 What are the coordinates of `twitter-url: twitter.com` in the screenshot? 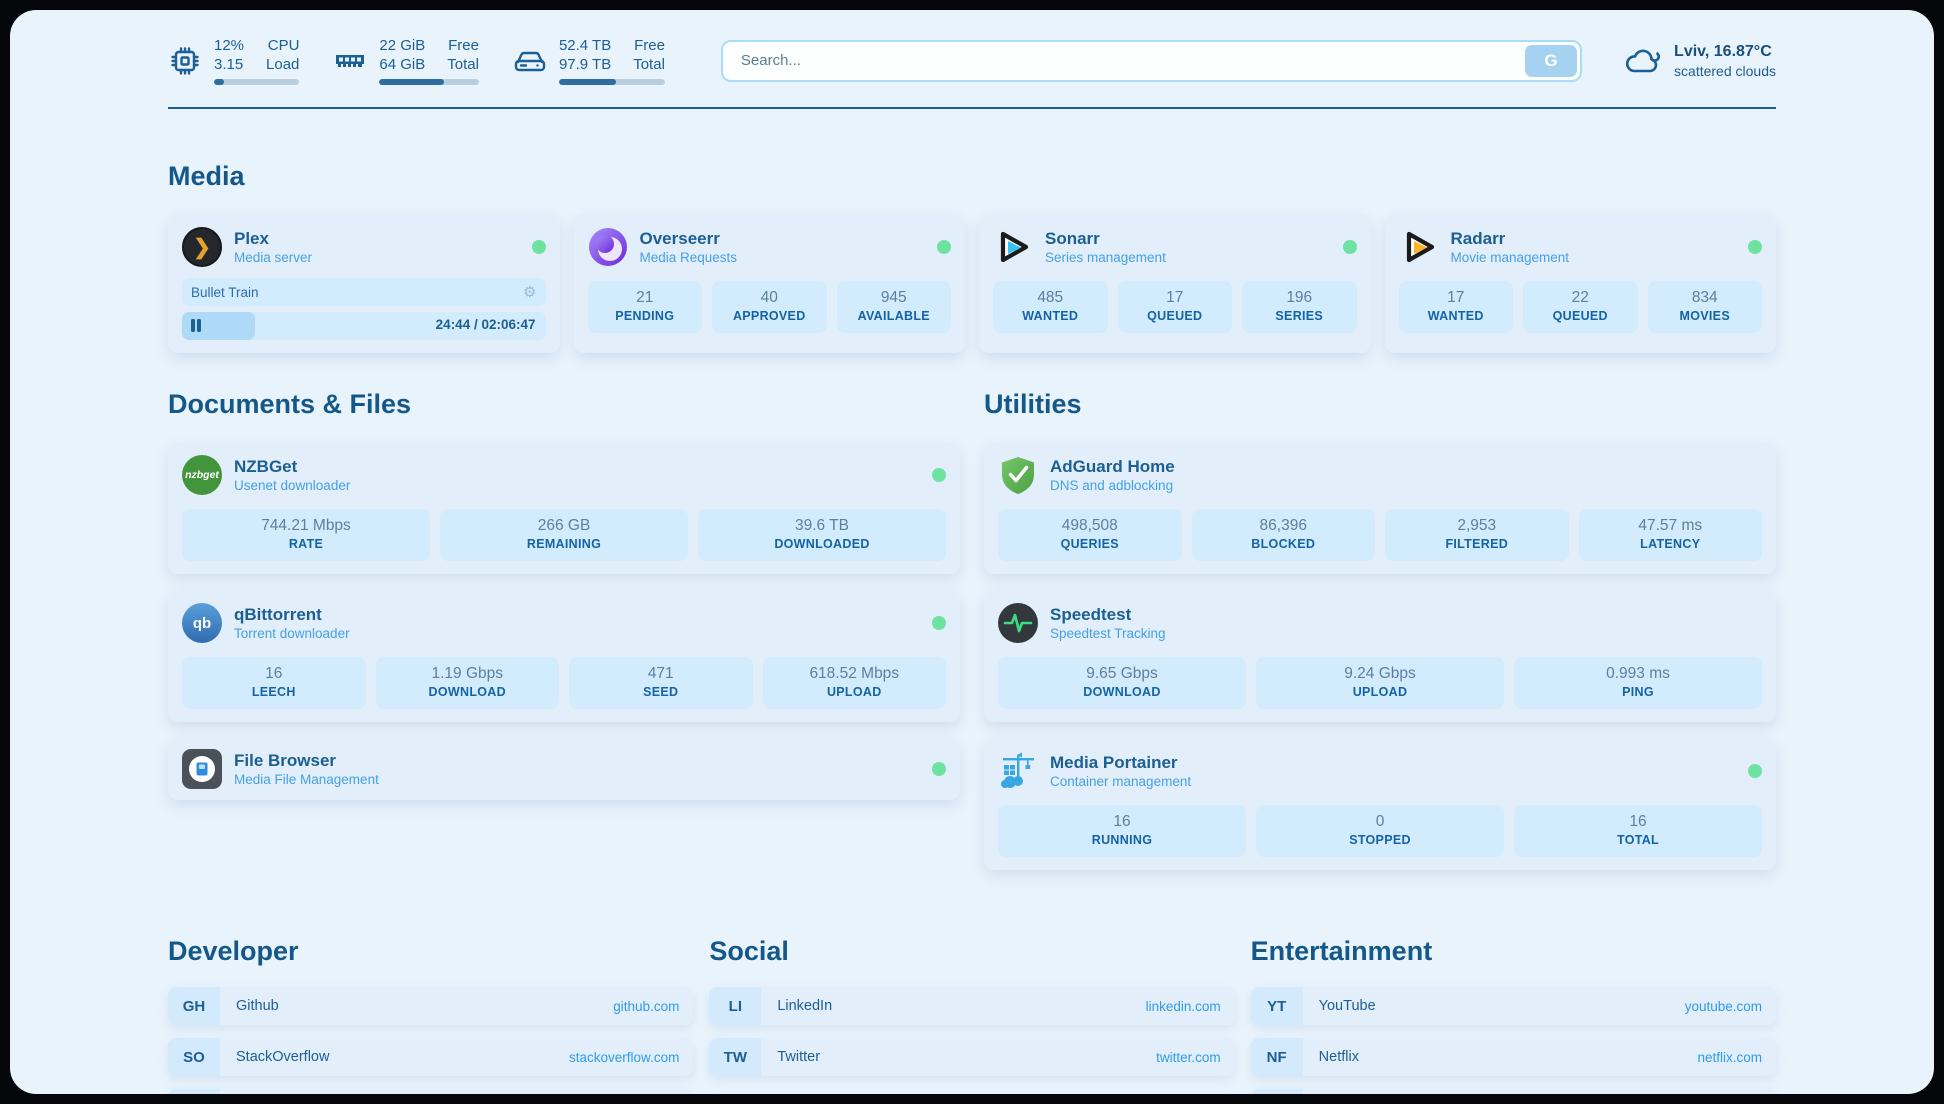 It's located at (1188, 1057).